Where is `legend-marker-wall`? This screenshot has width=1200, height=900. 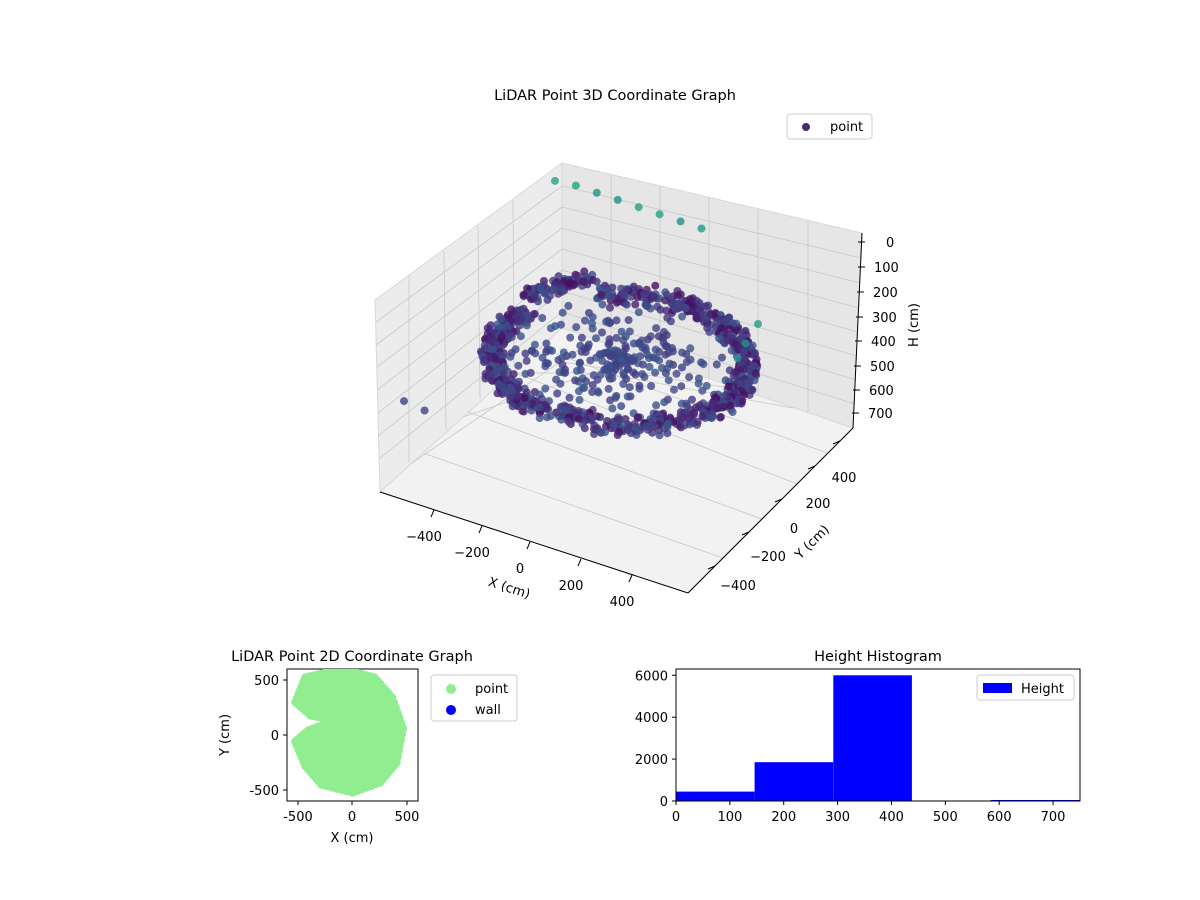 legend-marker-wall is located at coordinates (451, 710).